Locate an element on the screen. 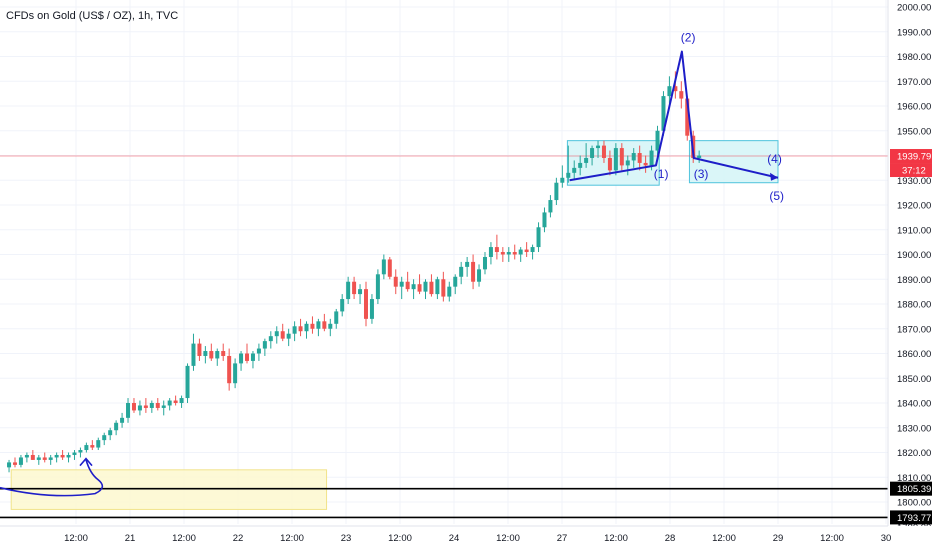  y-tick-label: 1890.00 is located at coordinates (914, 280).